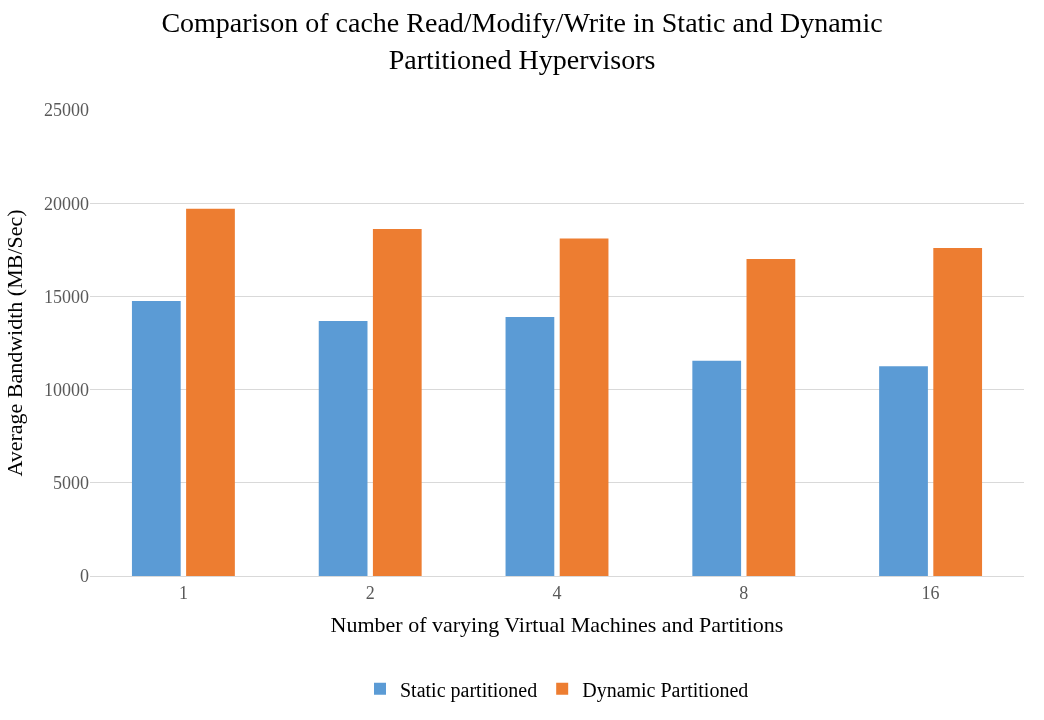  What do you see at coordinates (66, 203) in the screenshot?
I see `y-tick-label: 20000` at bounding box center [66, 203].